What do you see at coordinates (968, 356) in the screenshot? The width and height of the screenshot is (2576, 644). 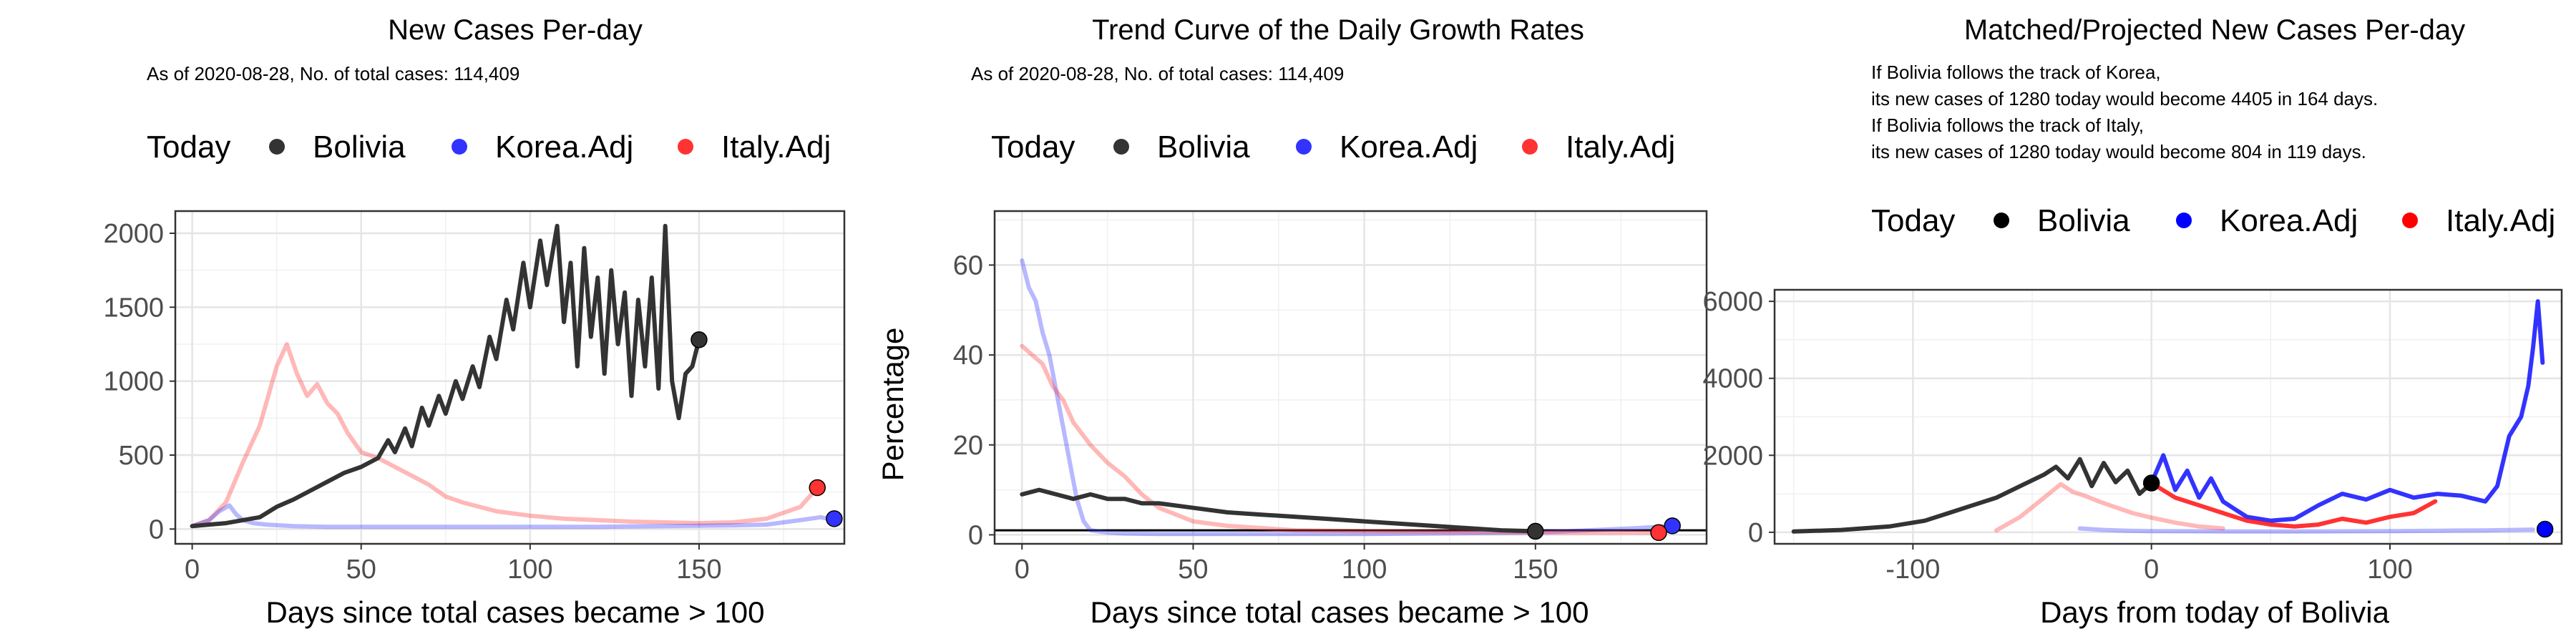 I see `y-tick-label: 40` at bounding box center [968, 356].